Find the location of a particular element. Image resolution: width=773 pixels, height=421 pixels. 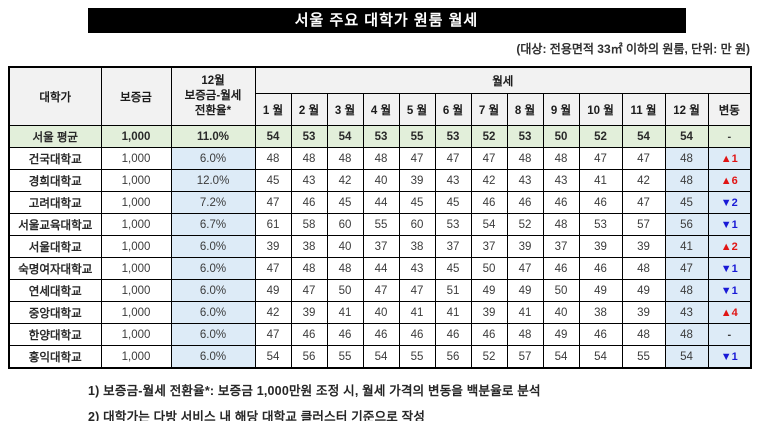

rent-month-8: 47 is located at coordinates (525, 268).